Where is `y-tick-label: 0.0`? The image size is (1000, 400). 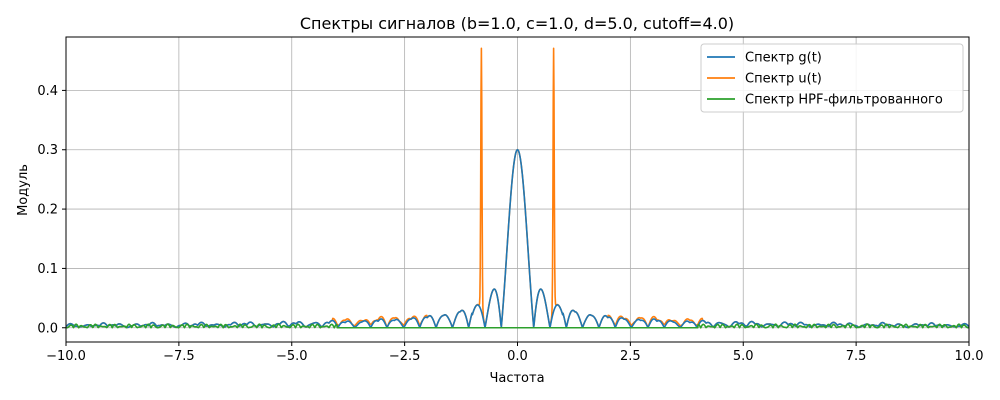 y-tick-label: 0.0 is located at coordinates (47, 328).